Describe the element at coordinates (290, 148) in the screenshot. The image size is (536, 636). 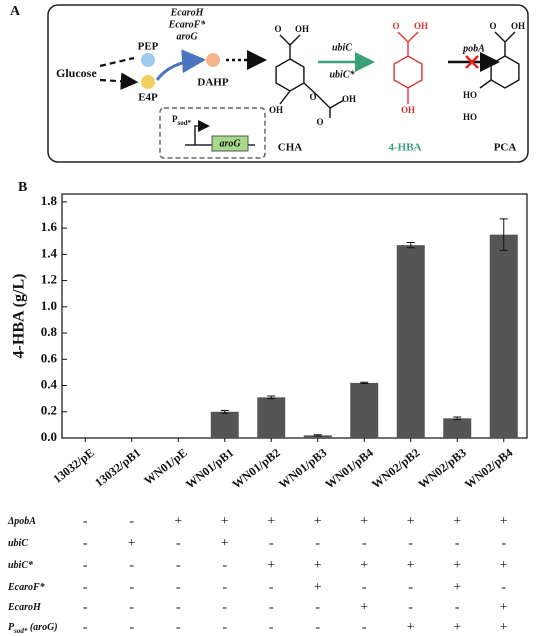
I see `cha: CHA` at that location.